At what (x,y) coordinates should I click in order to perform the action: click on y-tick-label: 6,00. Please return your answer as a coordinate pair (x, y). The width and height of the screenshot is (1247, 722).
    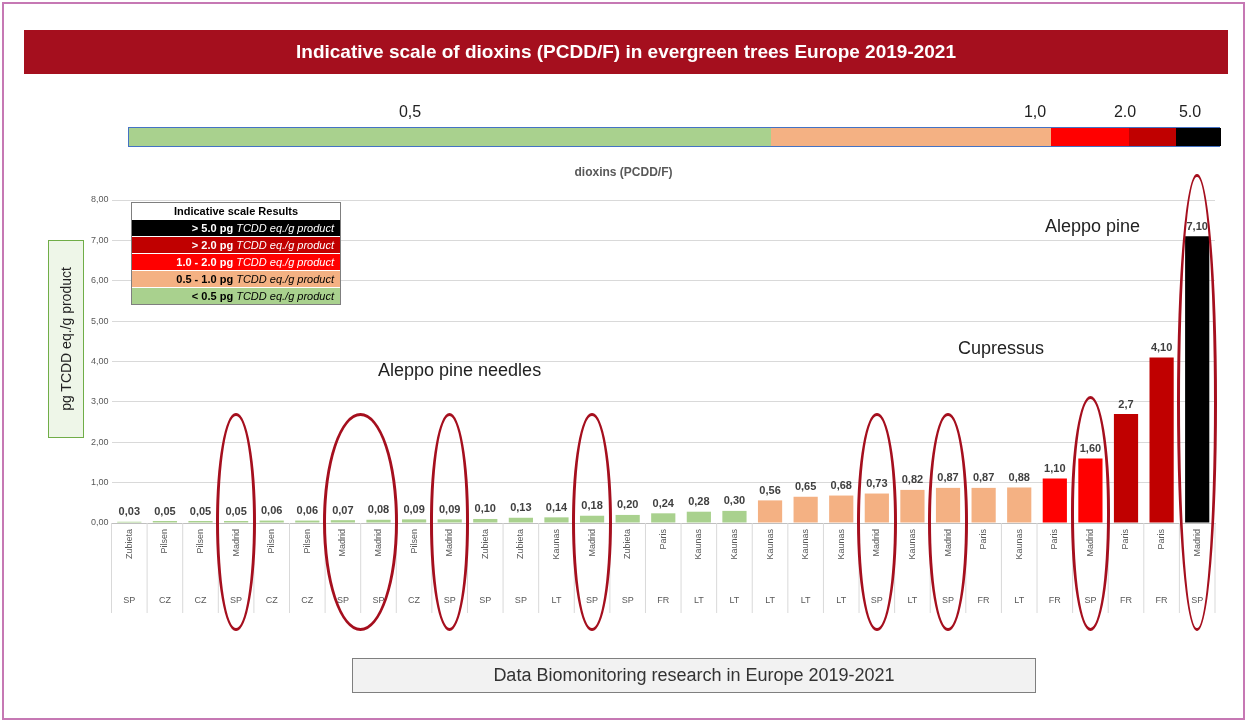
    Looking at the image, I should click on (99, 280).